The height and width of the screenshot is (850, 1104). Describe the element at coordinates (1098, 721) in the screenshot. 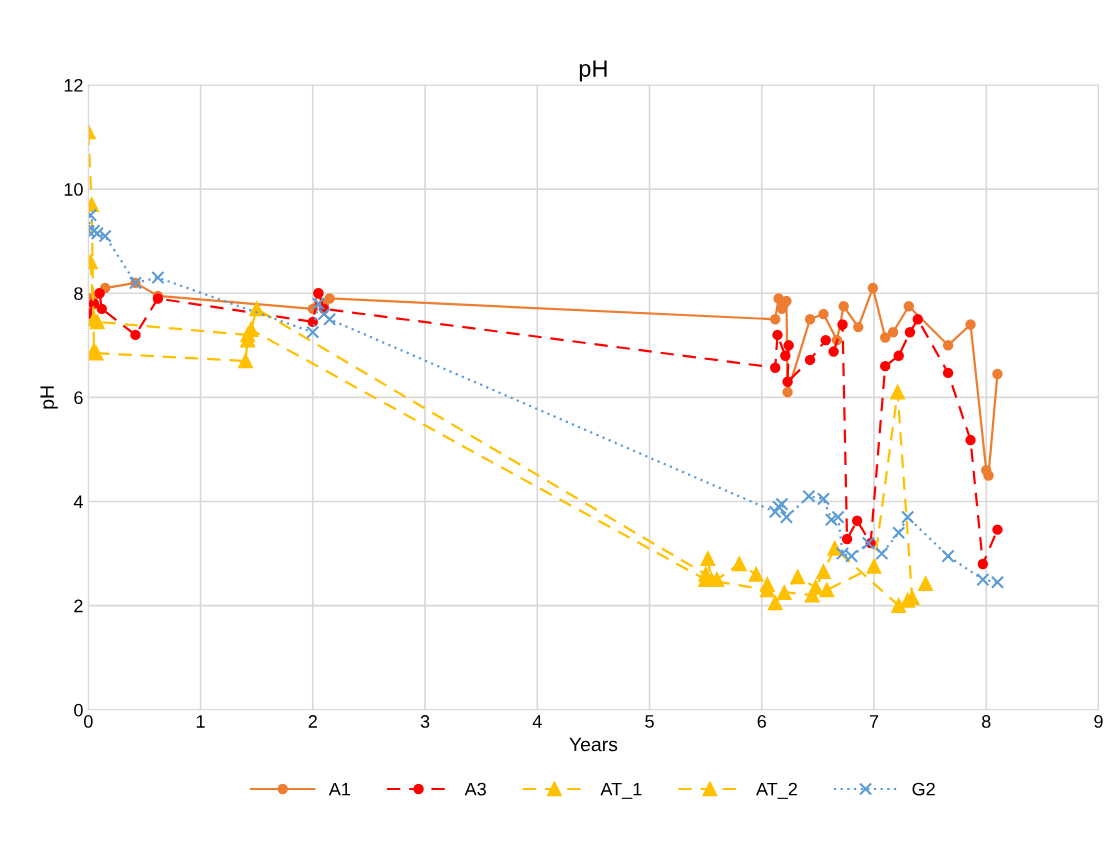

I see `x-tick-label: 9` at that location.